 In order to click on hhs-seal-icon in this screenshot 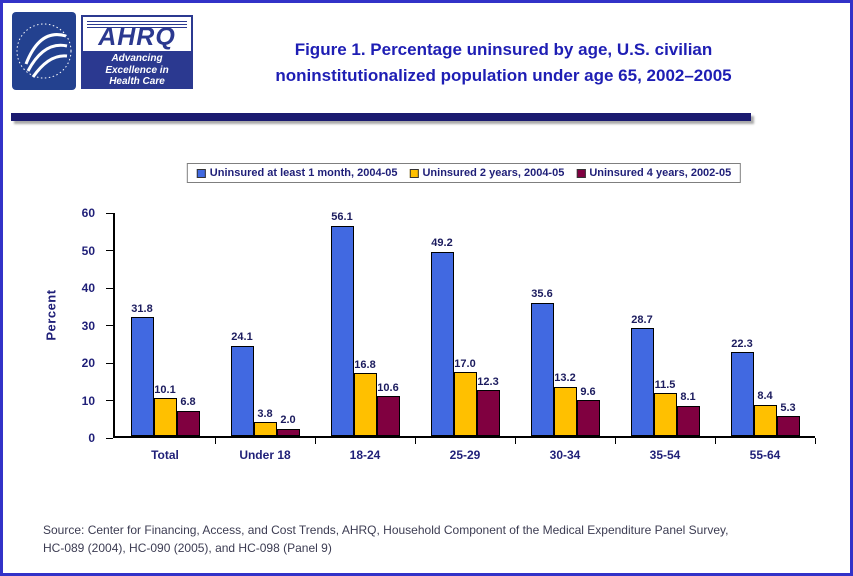, I will do `click(44, 51)`.